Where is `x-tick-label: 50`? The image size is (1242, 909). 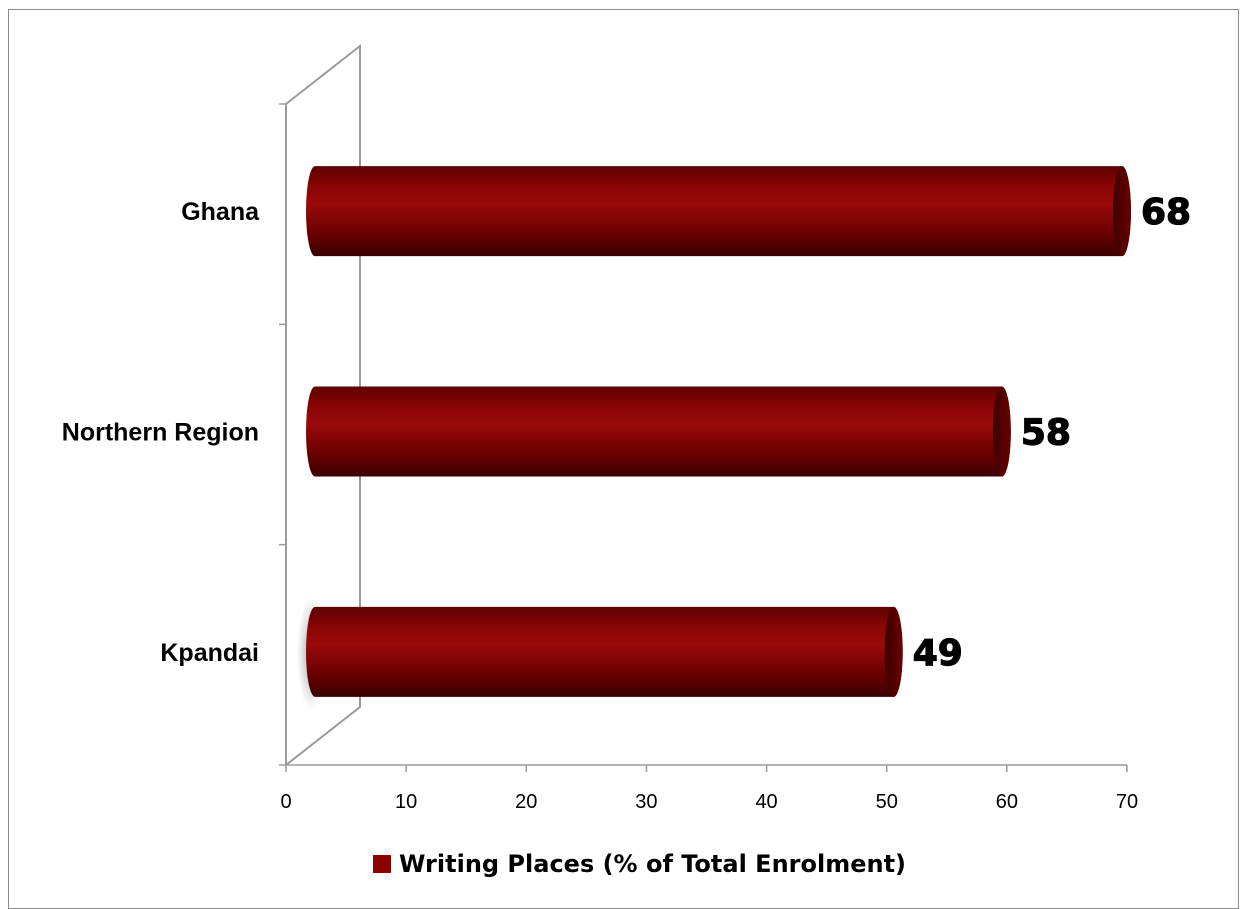 x-tick-label: 50 is located at coordinates (887, 802).